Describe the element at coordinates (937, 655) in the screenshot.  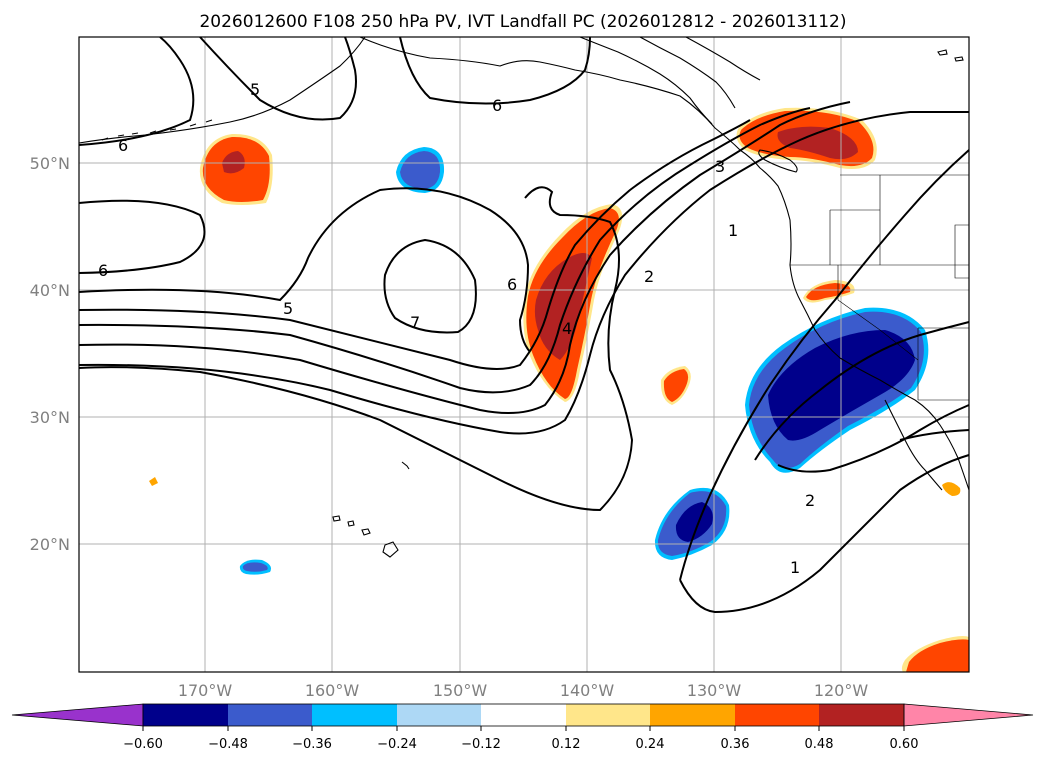
I see `anomaly-positive-corner-core` at that location.